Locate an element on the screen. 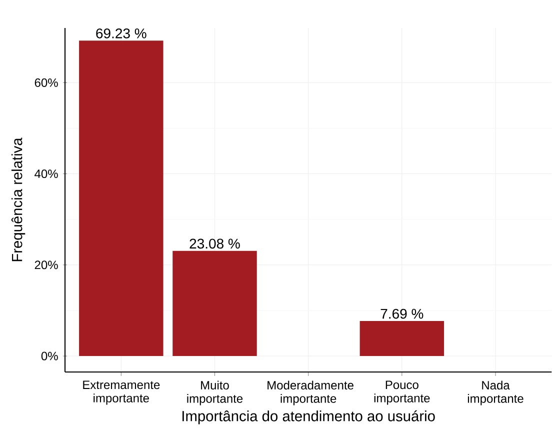 The image size is (554, 443). y-axis-title: Frequência relativa is located at coordinates (18, 200).